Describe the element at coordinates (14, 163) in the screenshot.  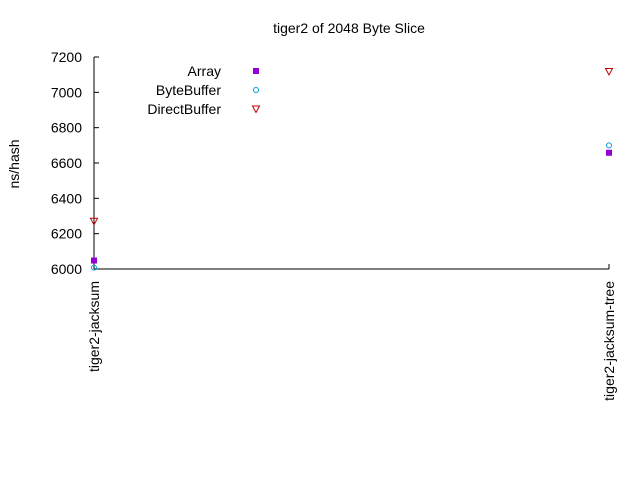
I see `y-axis-label: ns/hash` at that location.